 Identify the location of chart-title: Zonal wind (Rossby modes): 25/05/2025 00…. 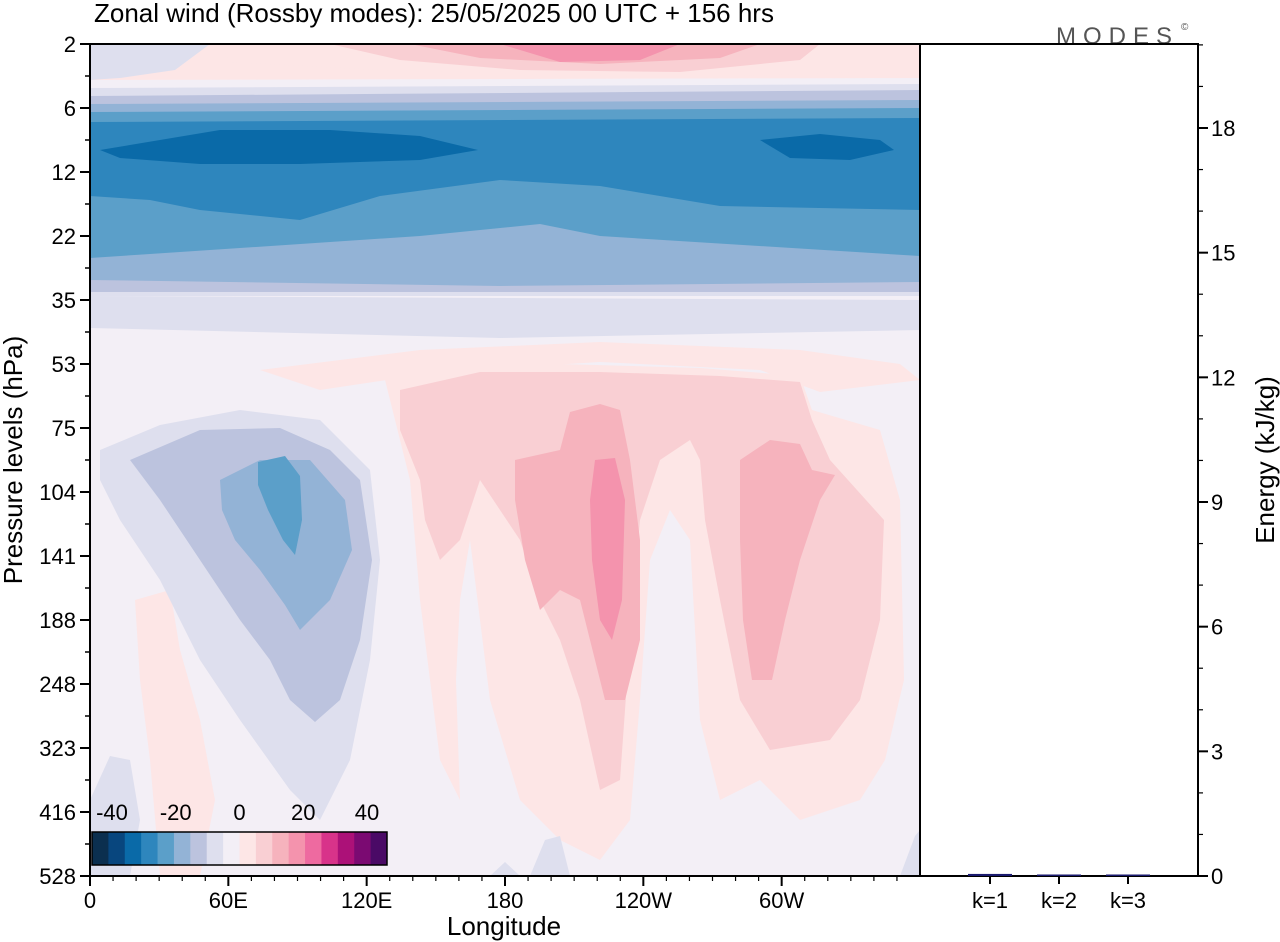
(434, 14).